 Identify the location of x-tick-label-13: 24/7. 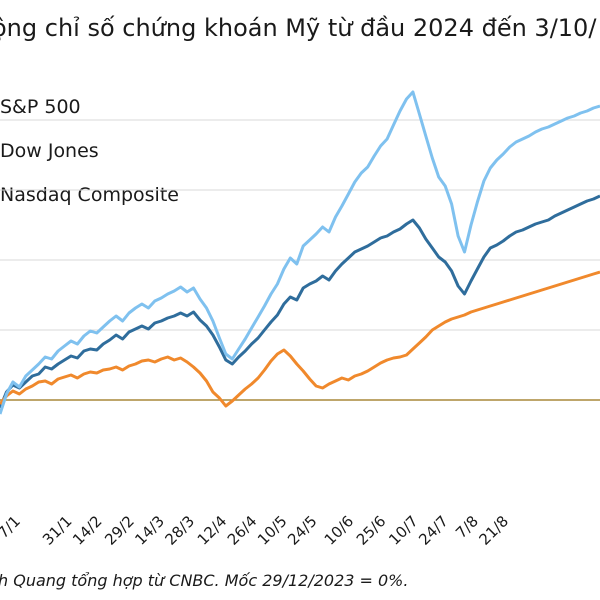
(433, 530).